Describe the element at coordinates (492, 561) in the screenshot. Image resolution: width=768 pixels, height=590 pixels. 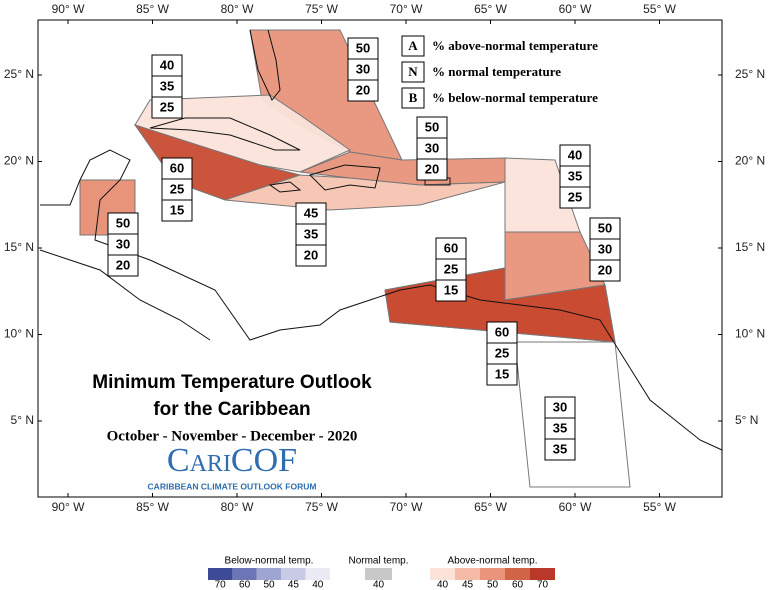
I see `colorbar-title: Above-normal temp.` at that location.